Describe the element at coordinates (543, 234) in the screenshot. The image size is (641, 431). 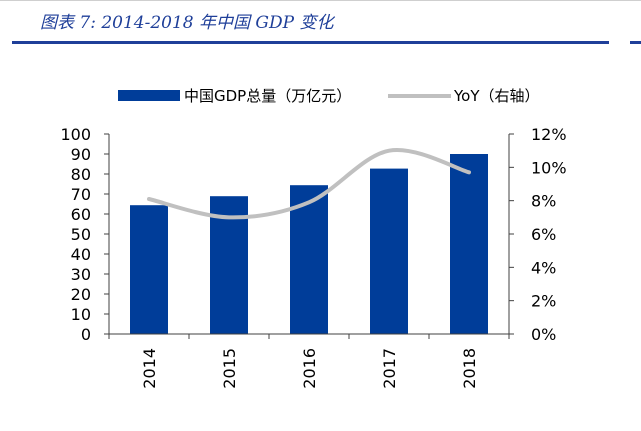
I see `right-tick-label: 6%` at that location.